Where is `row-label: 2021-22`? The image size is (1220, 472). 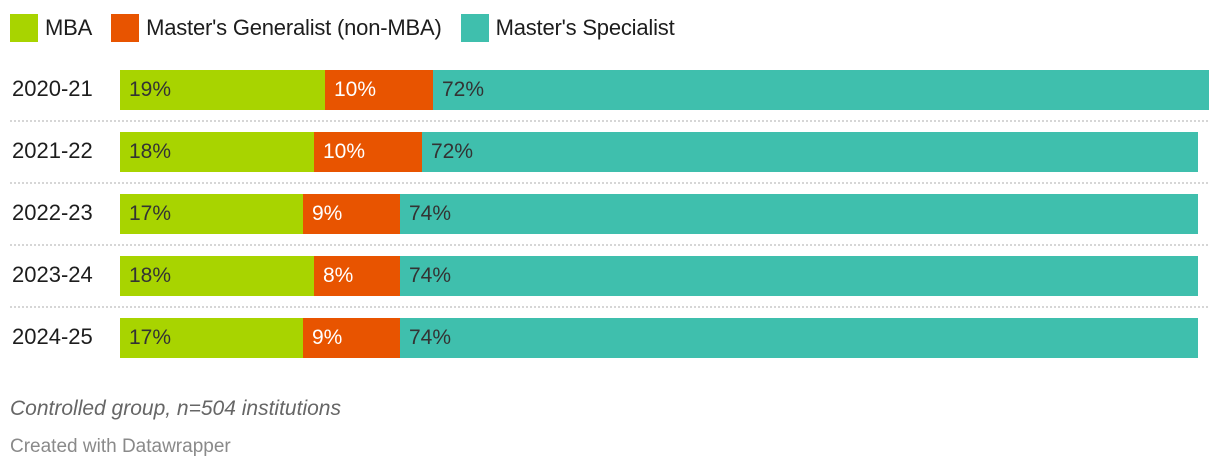
row-label: 2021-22 is located at coordinates (52, 150).